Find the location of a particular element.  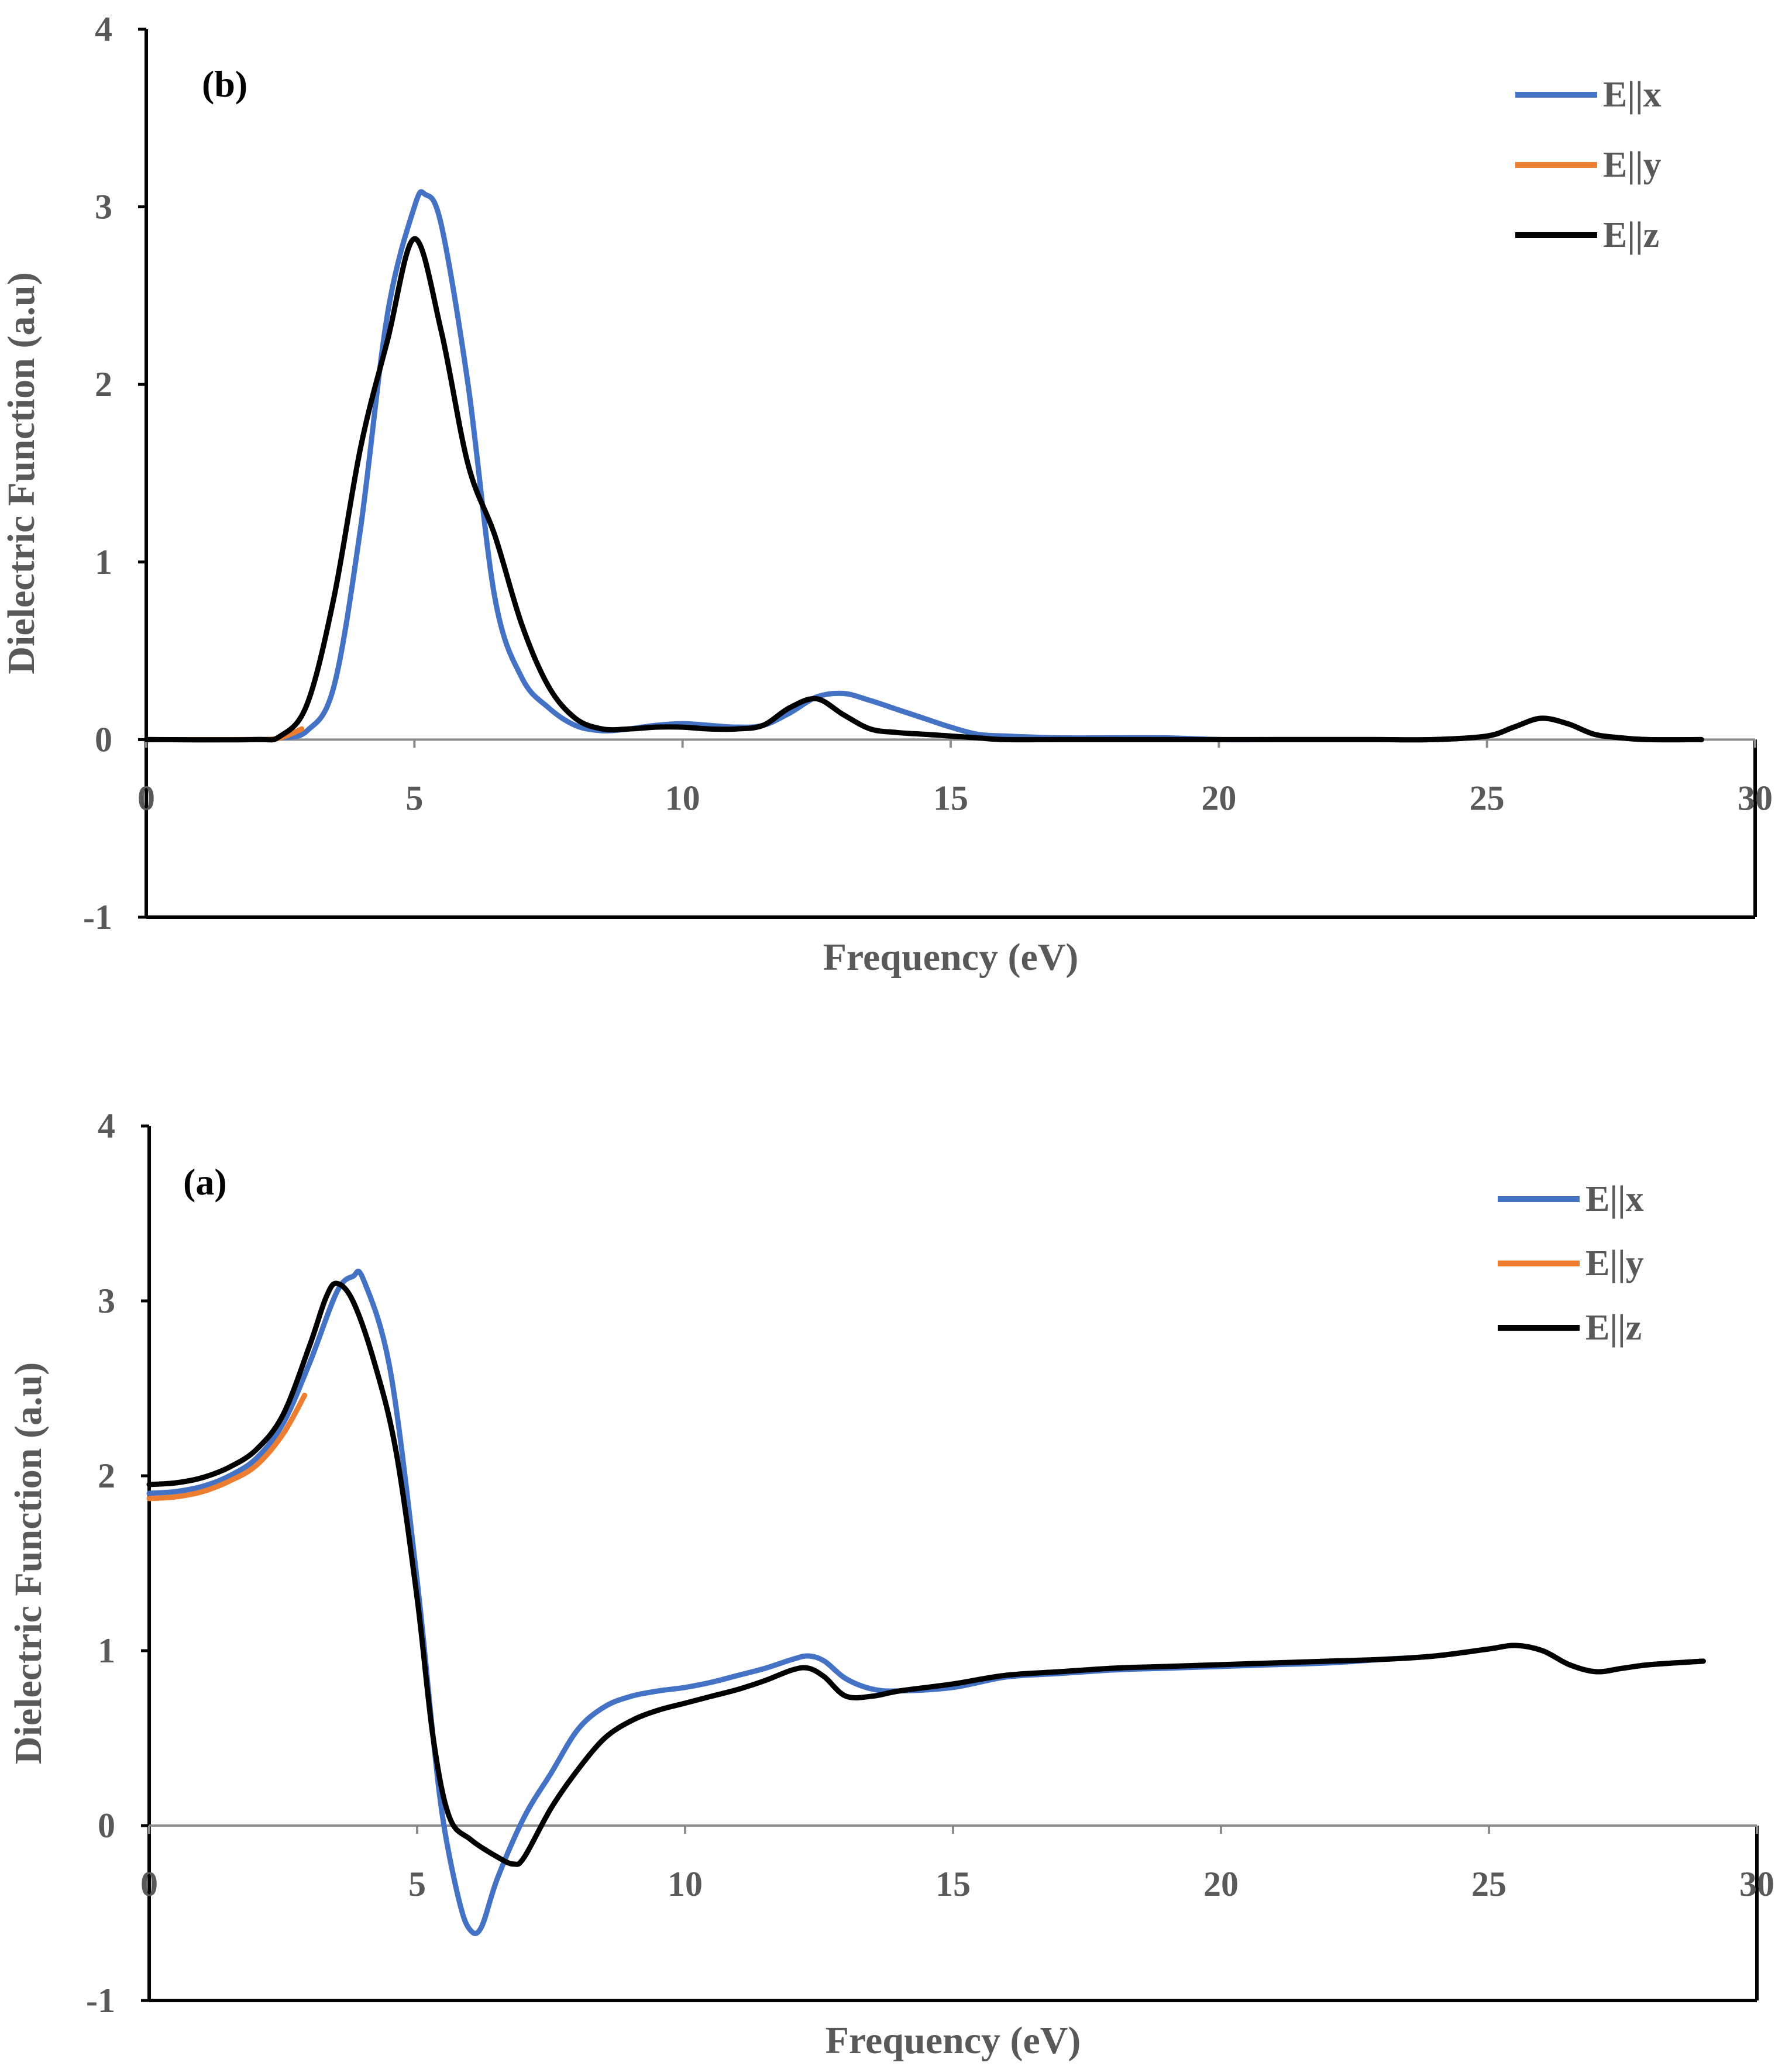

panel-label: (a) is located at coordinates (205, 1182).